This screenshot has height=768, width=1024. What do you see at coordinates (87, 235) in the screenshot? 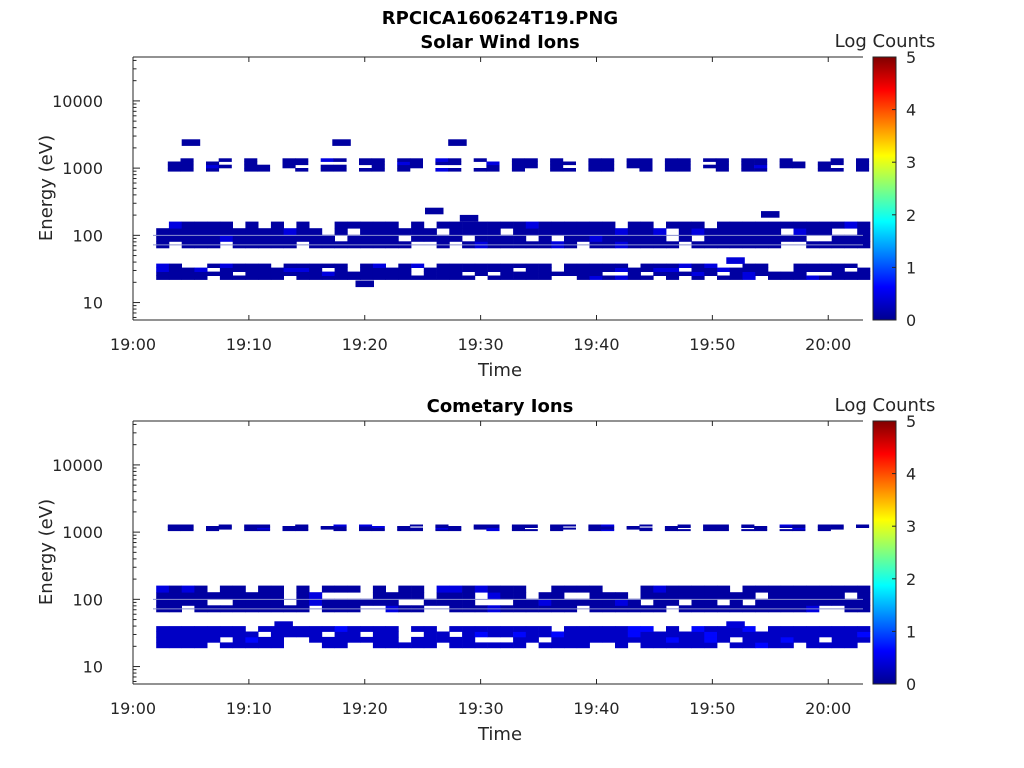
I see `y-tick-label: 100` at bounding box center [87, 235].